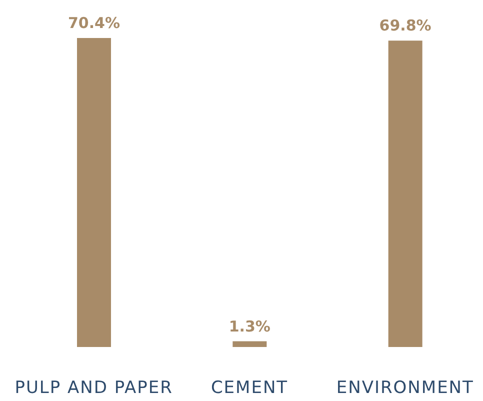 The width and height of the screenshot is (483, 401). What do you see at coordinates (93, 388) in the screenshot?
I see `x-tick-label: PULP AND PAPER` at bounding box center [93, 388].